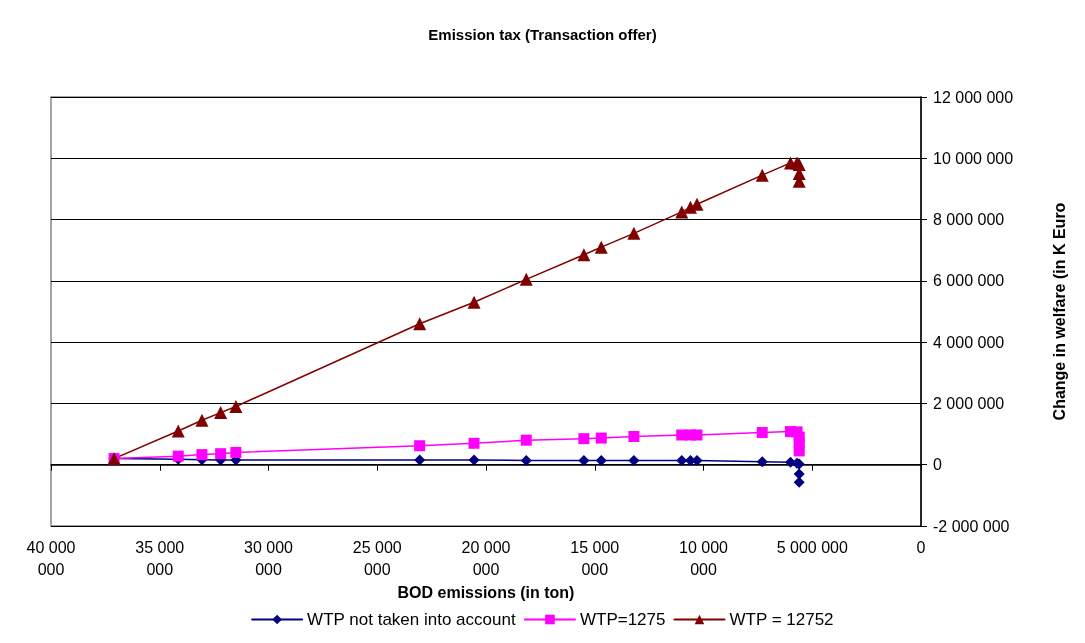 This screenshot has width=1085, height=643. What do you see at coordinates (51, 558) in the screenshot?
I see `x-tick-label: 40 000 000` at bounding box center [51, 558].